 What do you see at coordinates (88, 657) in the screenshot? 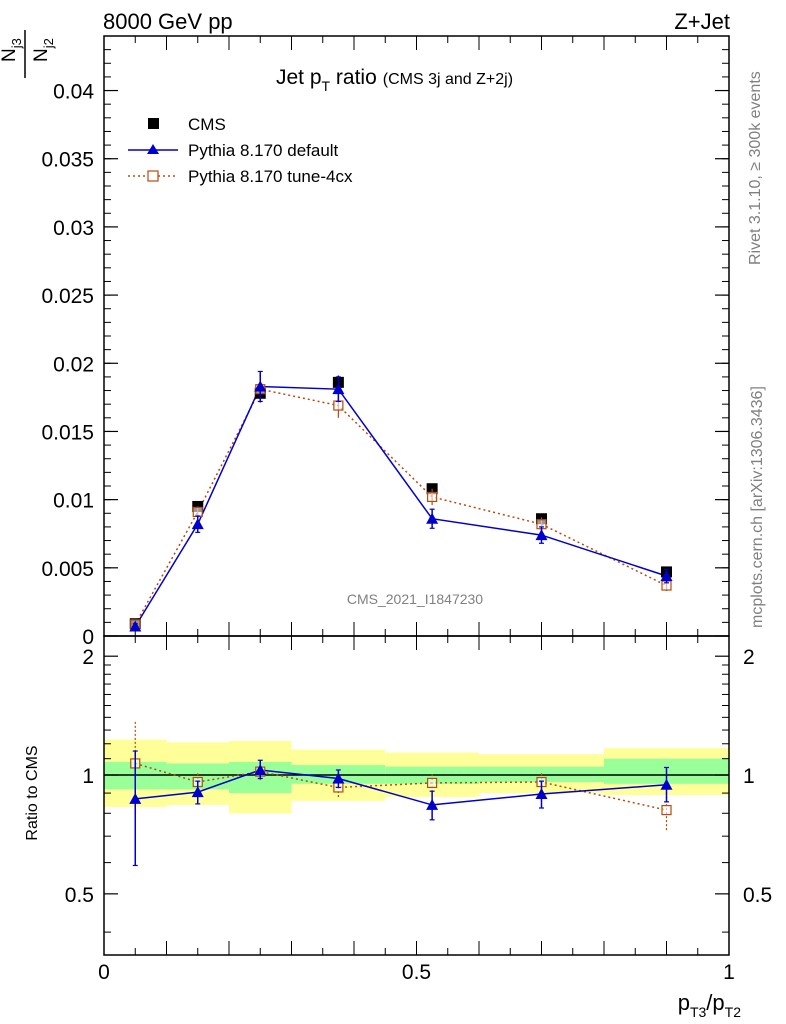
I see `ratio-ytick-label: 2` at bounding box center [88, 657].